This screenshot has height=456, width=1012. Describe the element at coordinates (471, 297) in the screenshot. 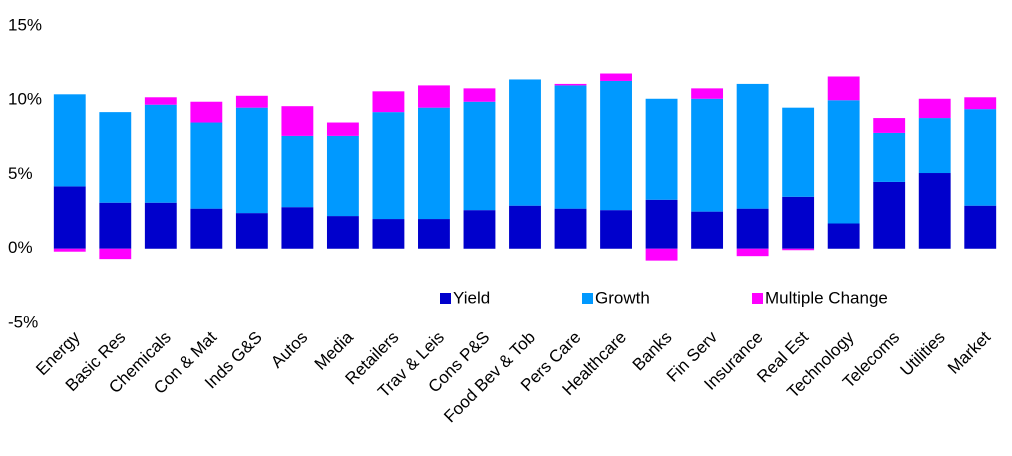

I see `legend-label: Yield` at that location.